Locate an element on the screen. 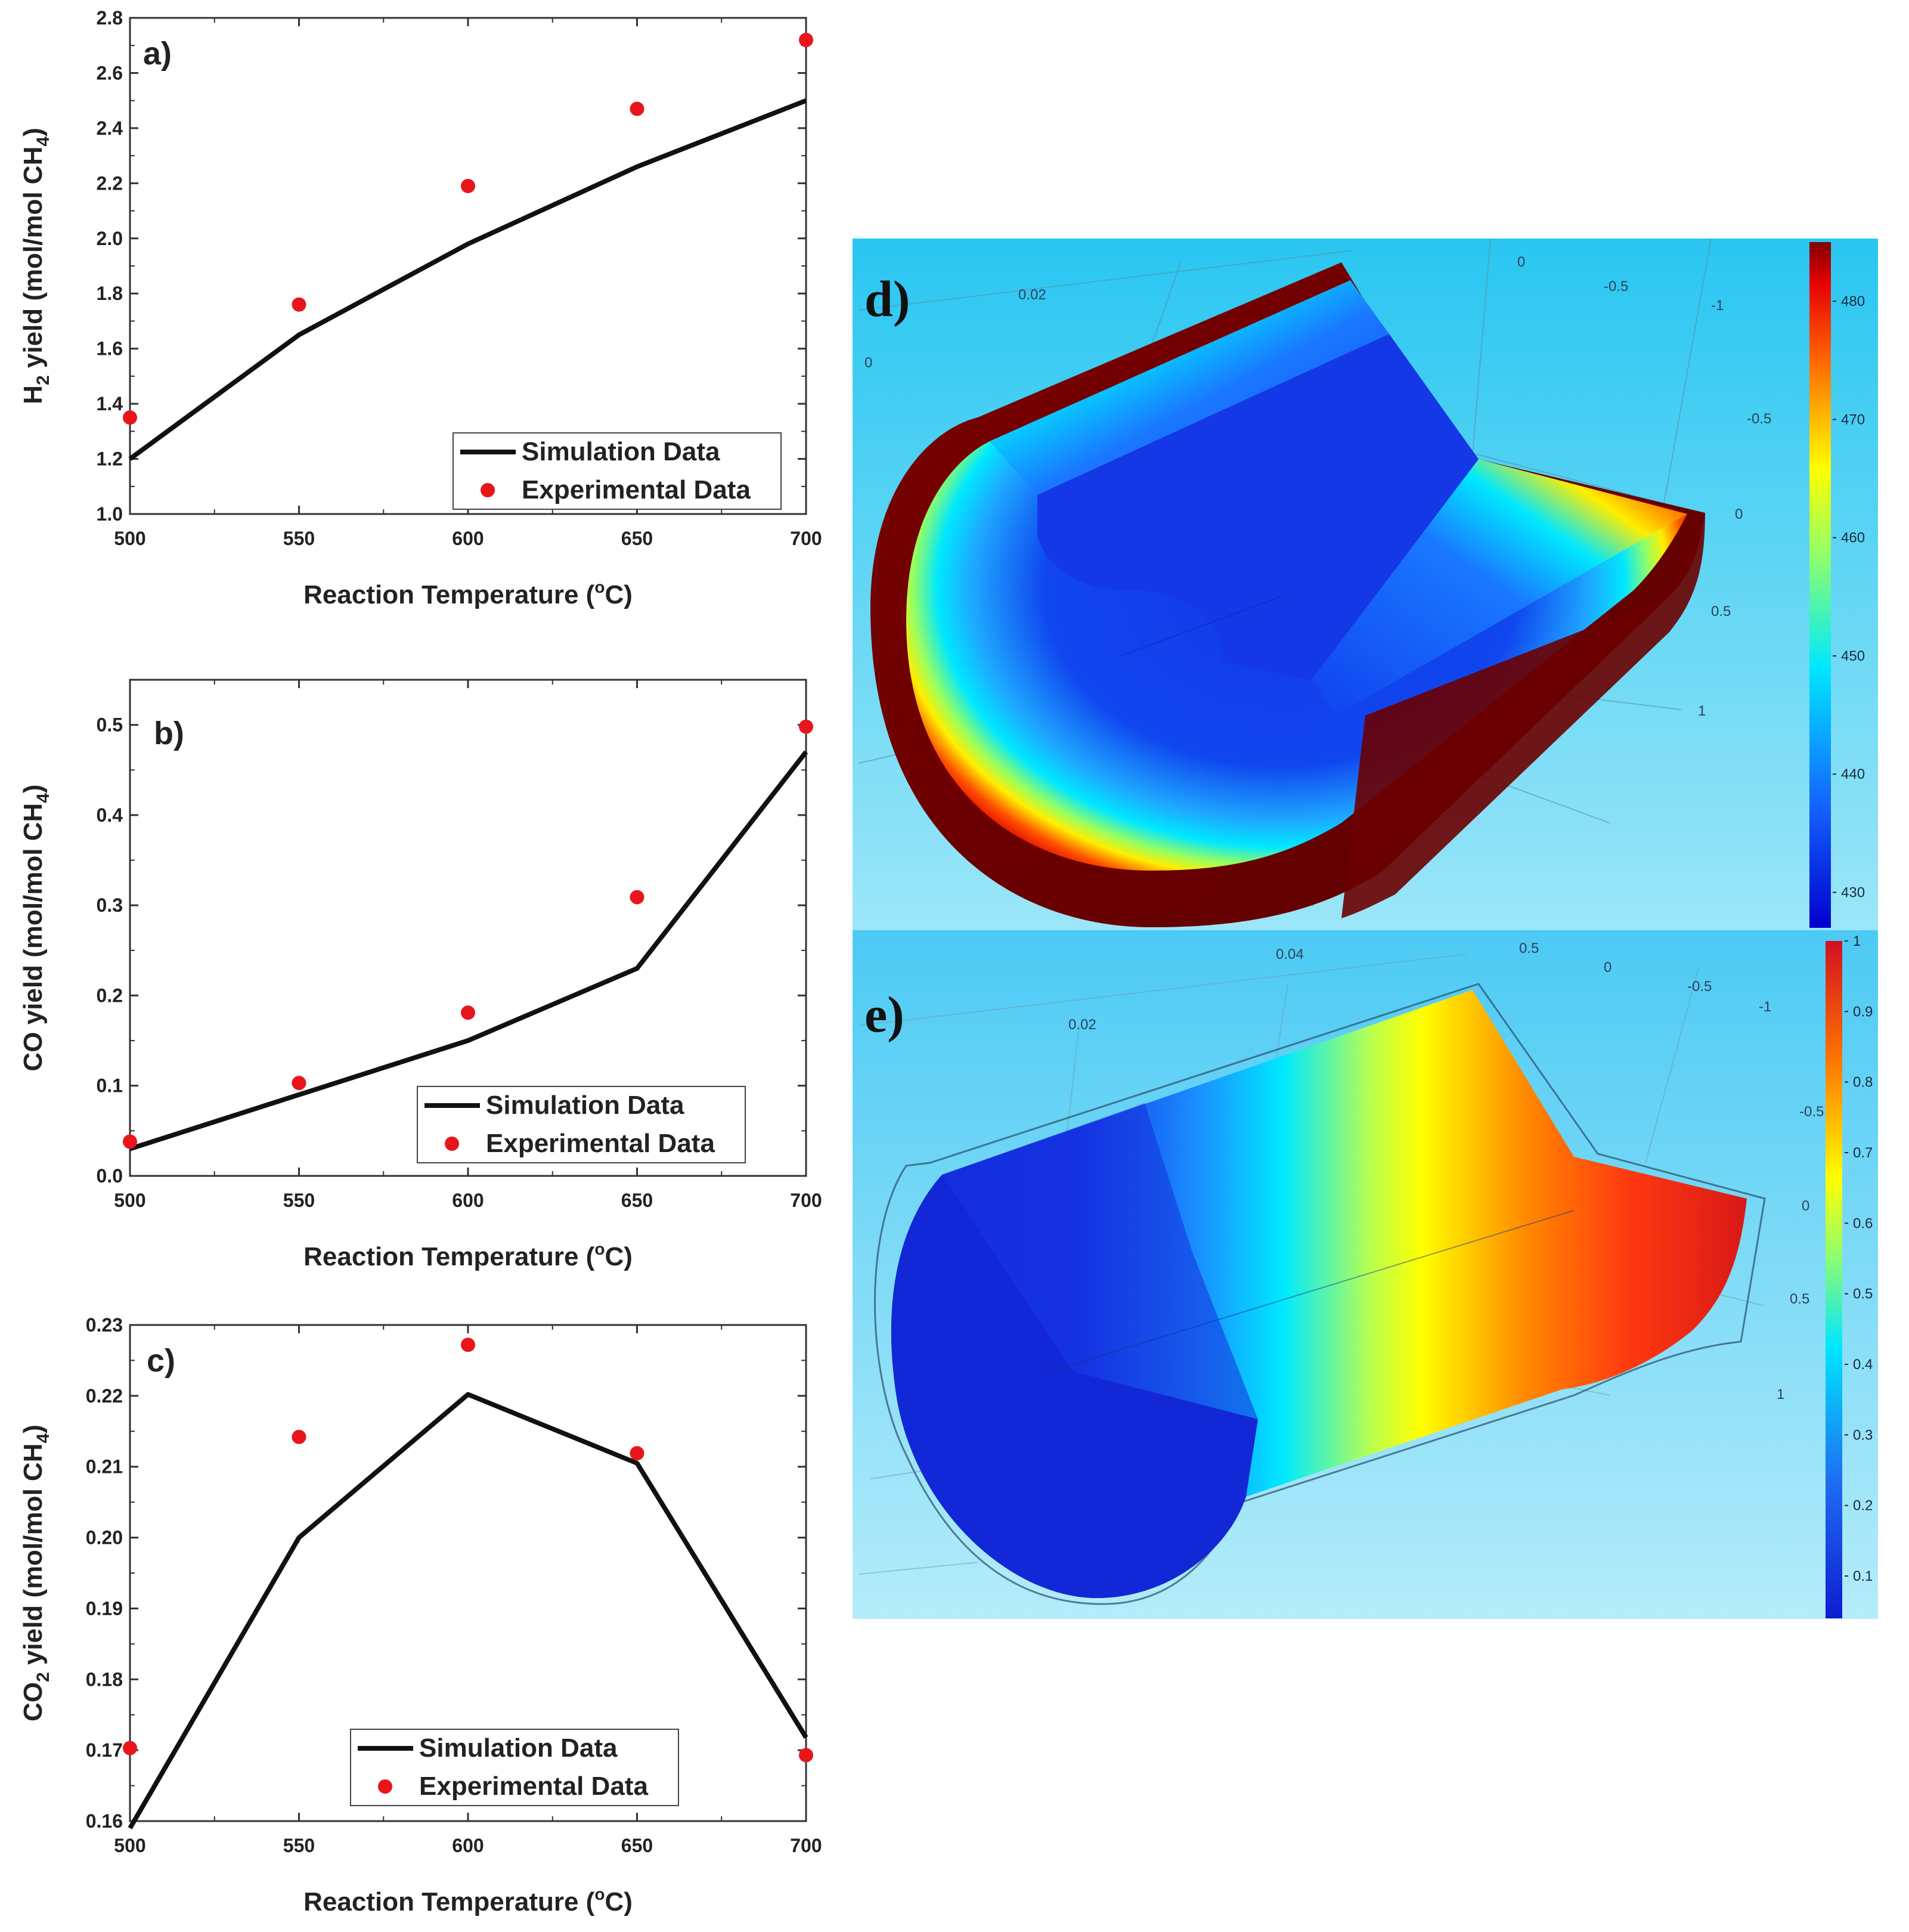 The image size is (1909, 1932). colorbar-tick-label: 0.7 is located at coordinates (1863, 1153).